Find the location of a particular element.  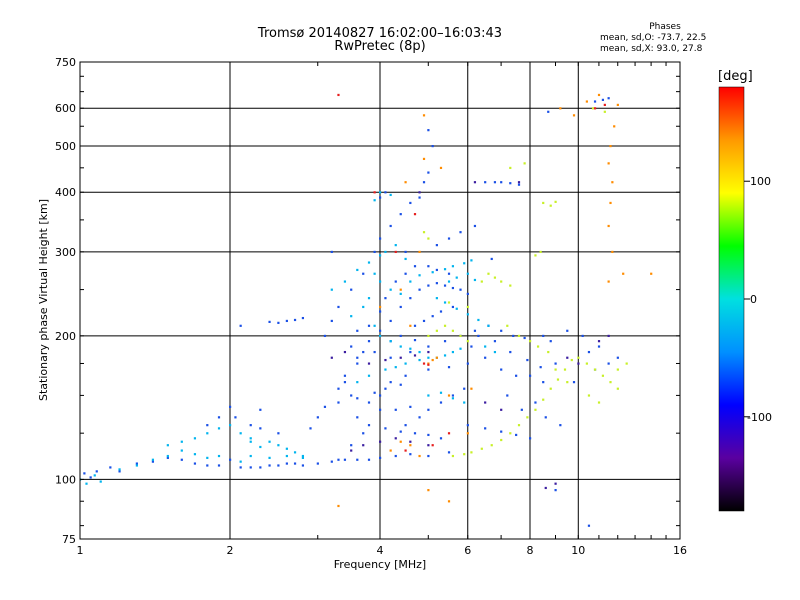

y-tick-label: 100 is located at coordinates (65, 479).